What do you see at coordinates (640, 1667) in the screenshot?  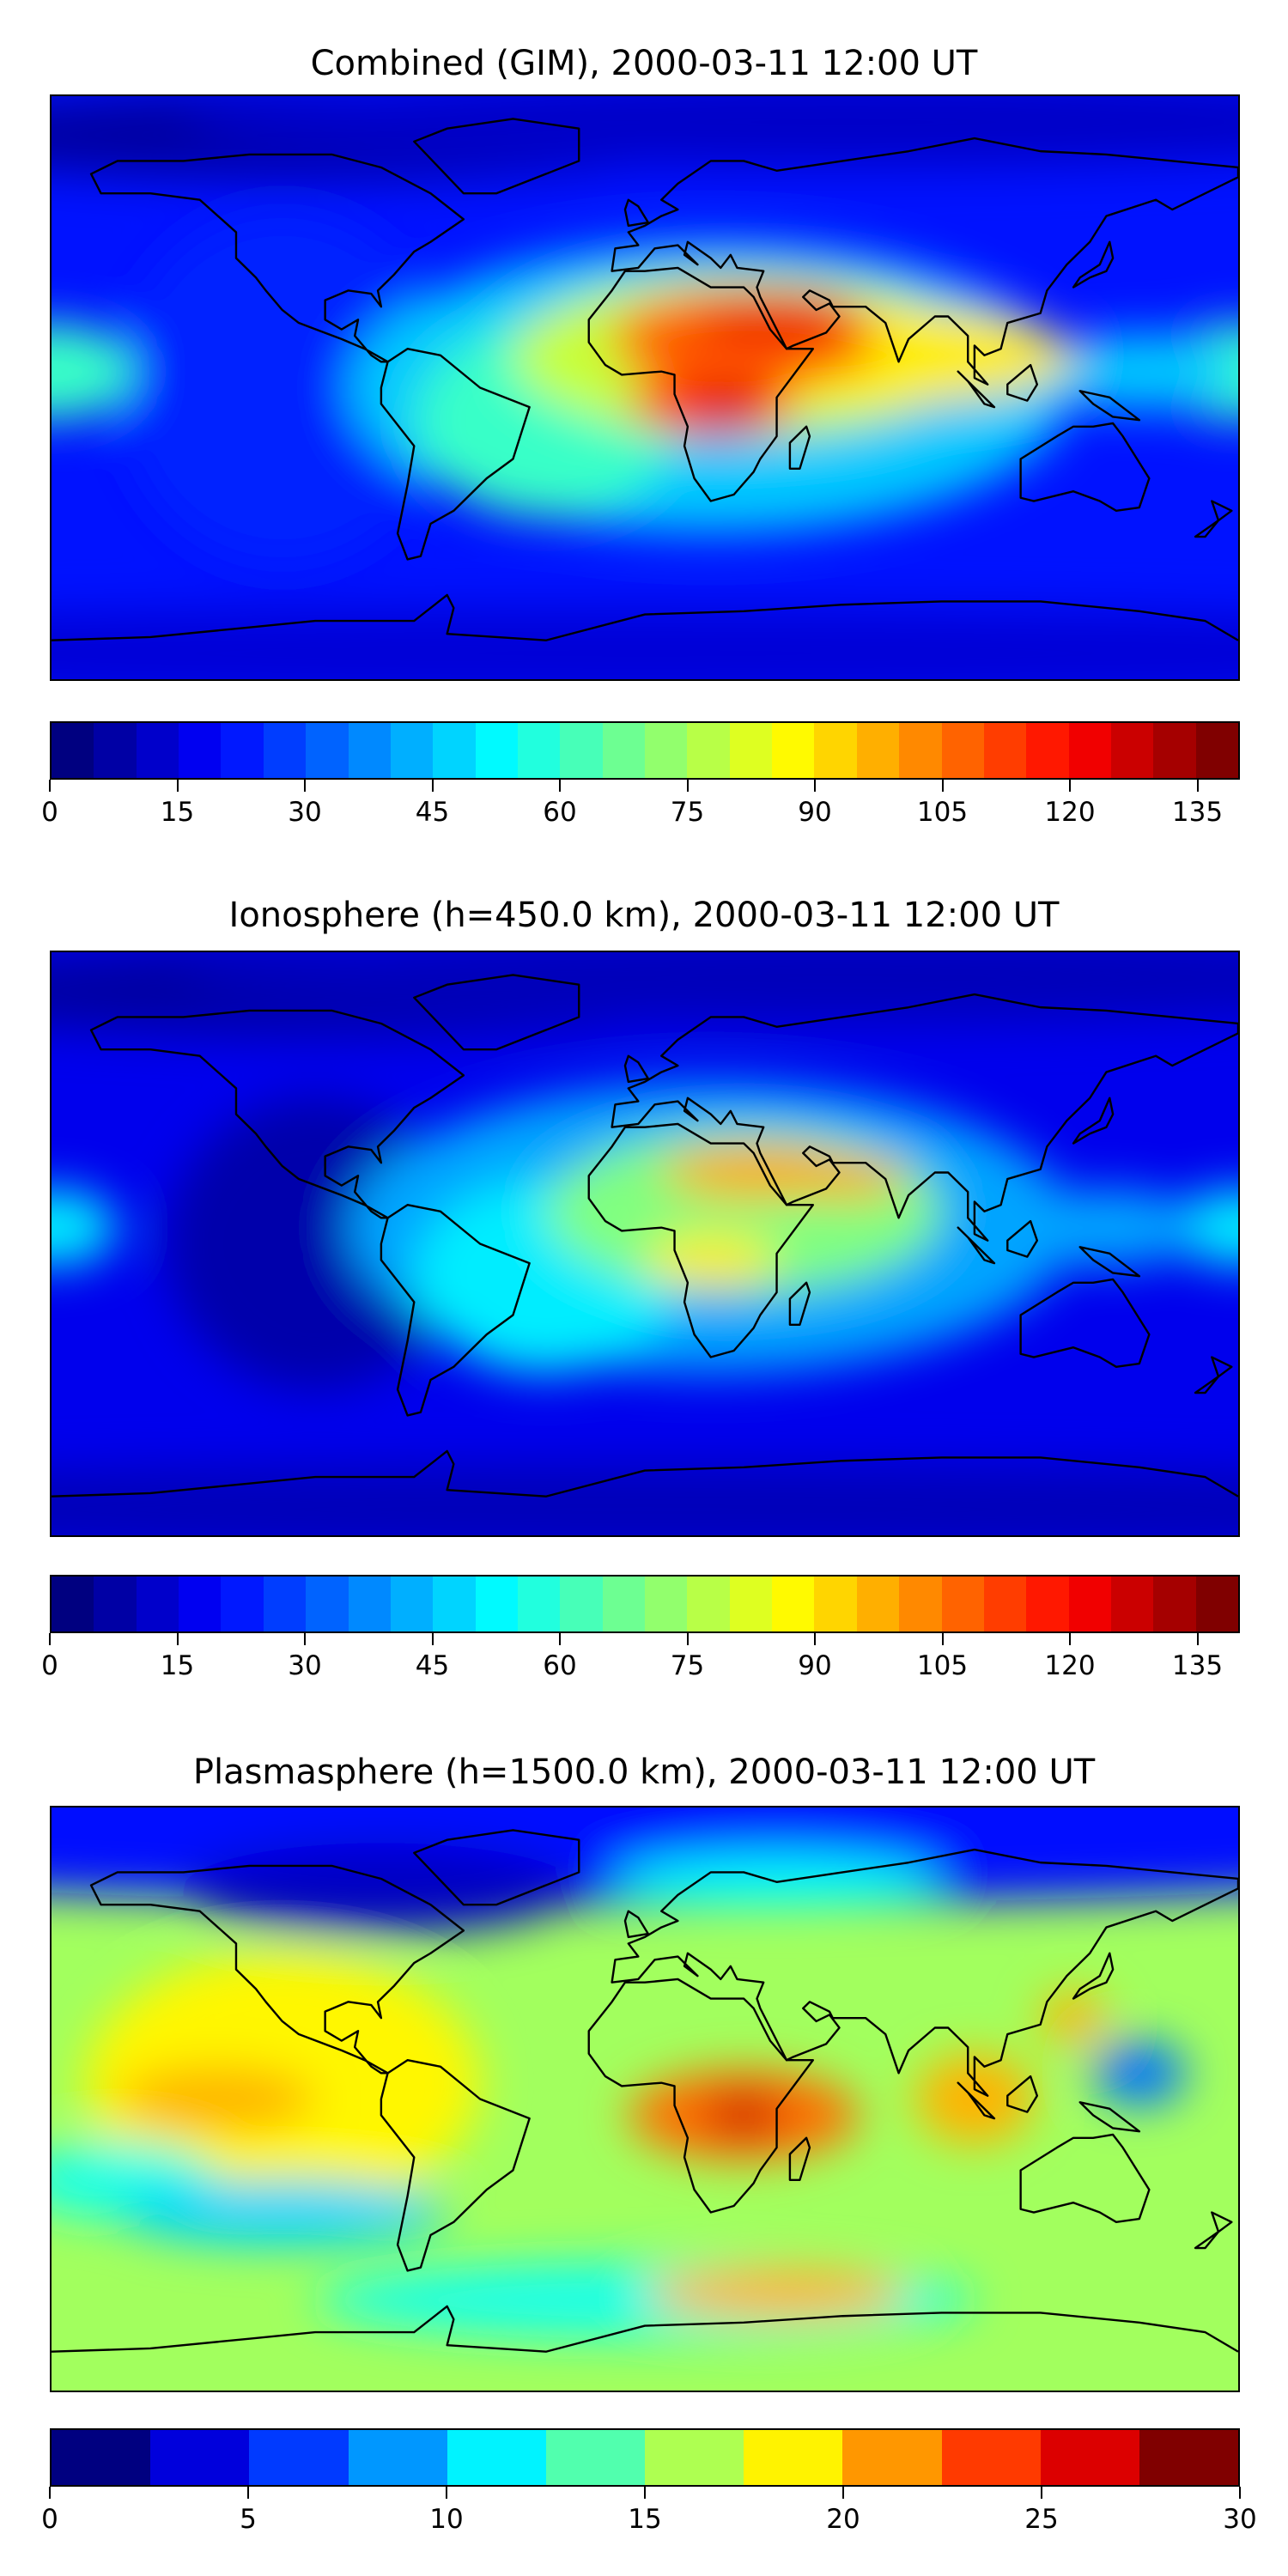 I see `colorbar-ticks-ionosphere: 0 15 30 45 60 75 90 105 120 135` at bounding box center [640, 1667].